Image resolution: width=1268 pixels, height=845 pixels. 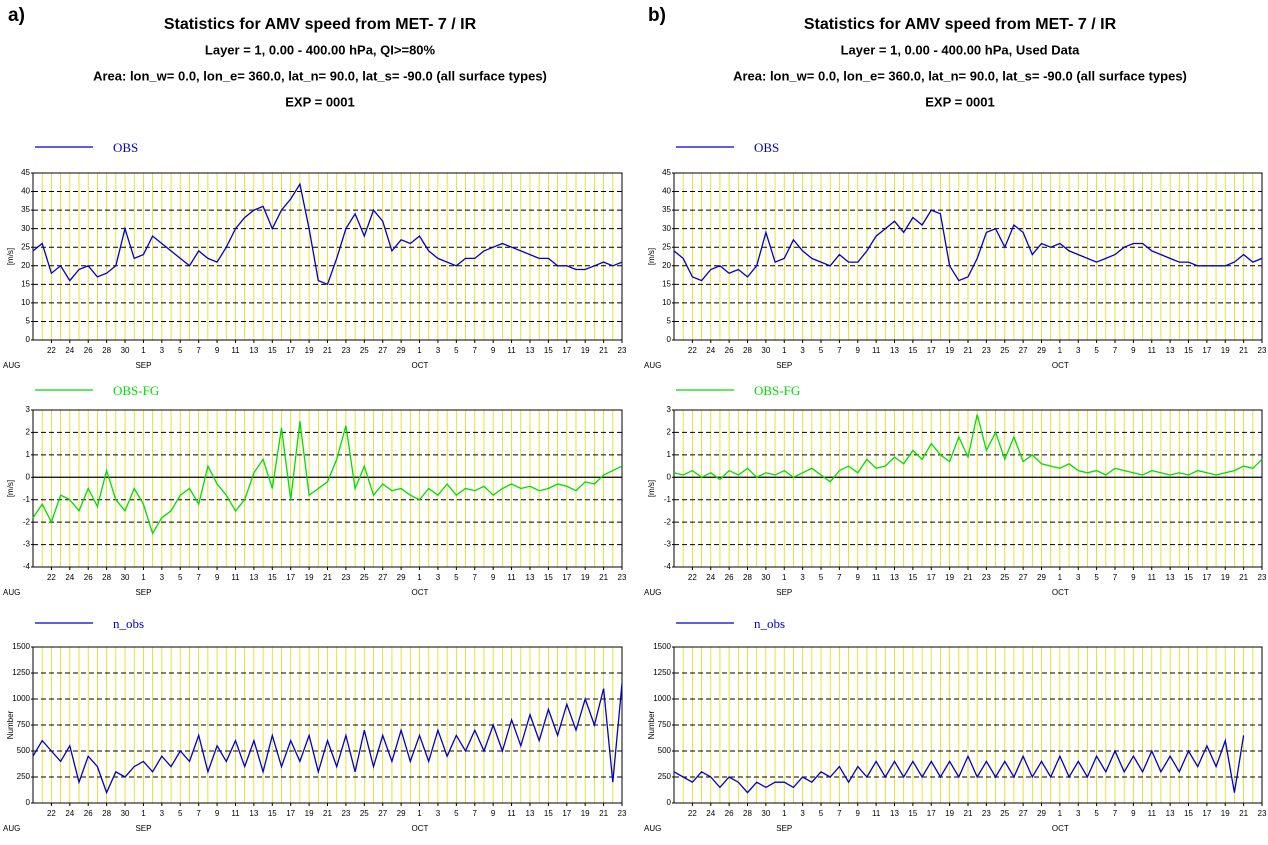 I want to click on y-tick-label: 2, so click(x=669, y=432).